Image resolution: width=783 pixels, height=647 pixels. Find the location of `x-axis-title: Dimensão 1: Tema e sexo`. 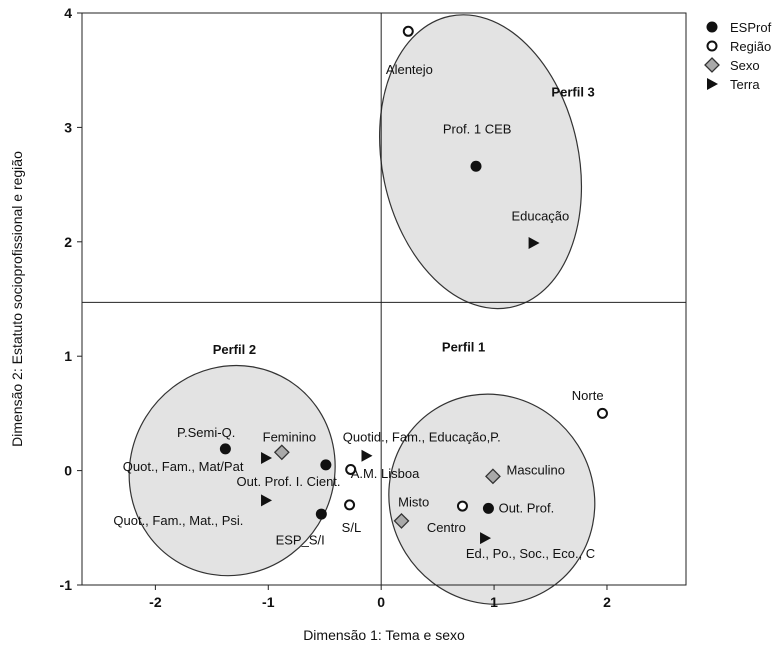

x-axis-title: Dimensão 1: Tema e sexo is located at coordinates (384, 635).